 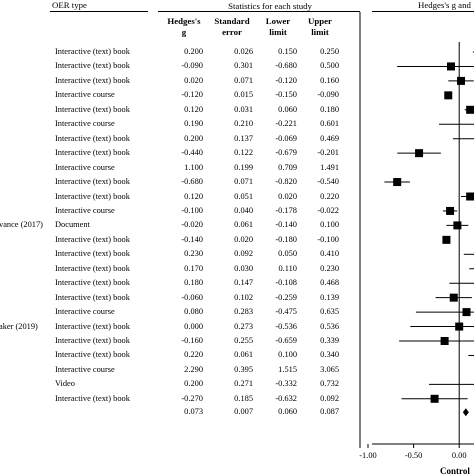 I want to click on col-header-lower-2: limit, so click(x=278, y=32).